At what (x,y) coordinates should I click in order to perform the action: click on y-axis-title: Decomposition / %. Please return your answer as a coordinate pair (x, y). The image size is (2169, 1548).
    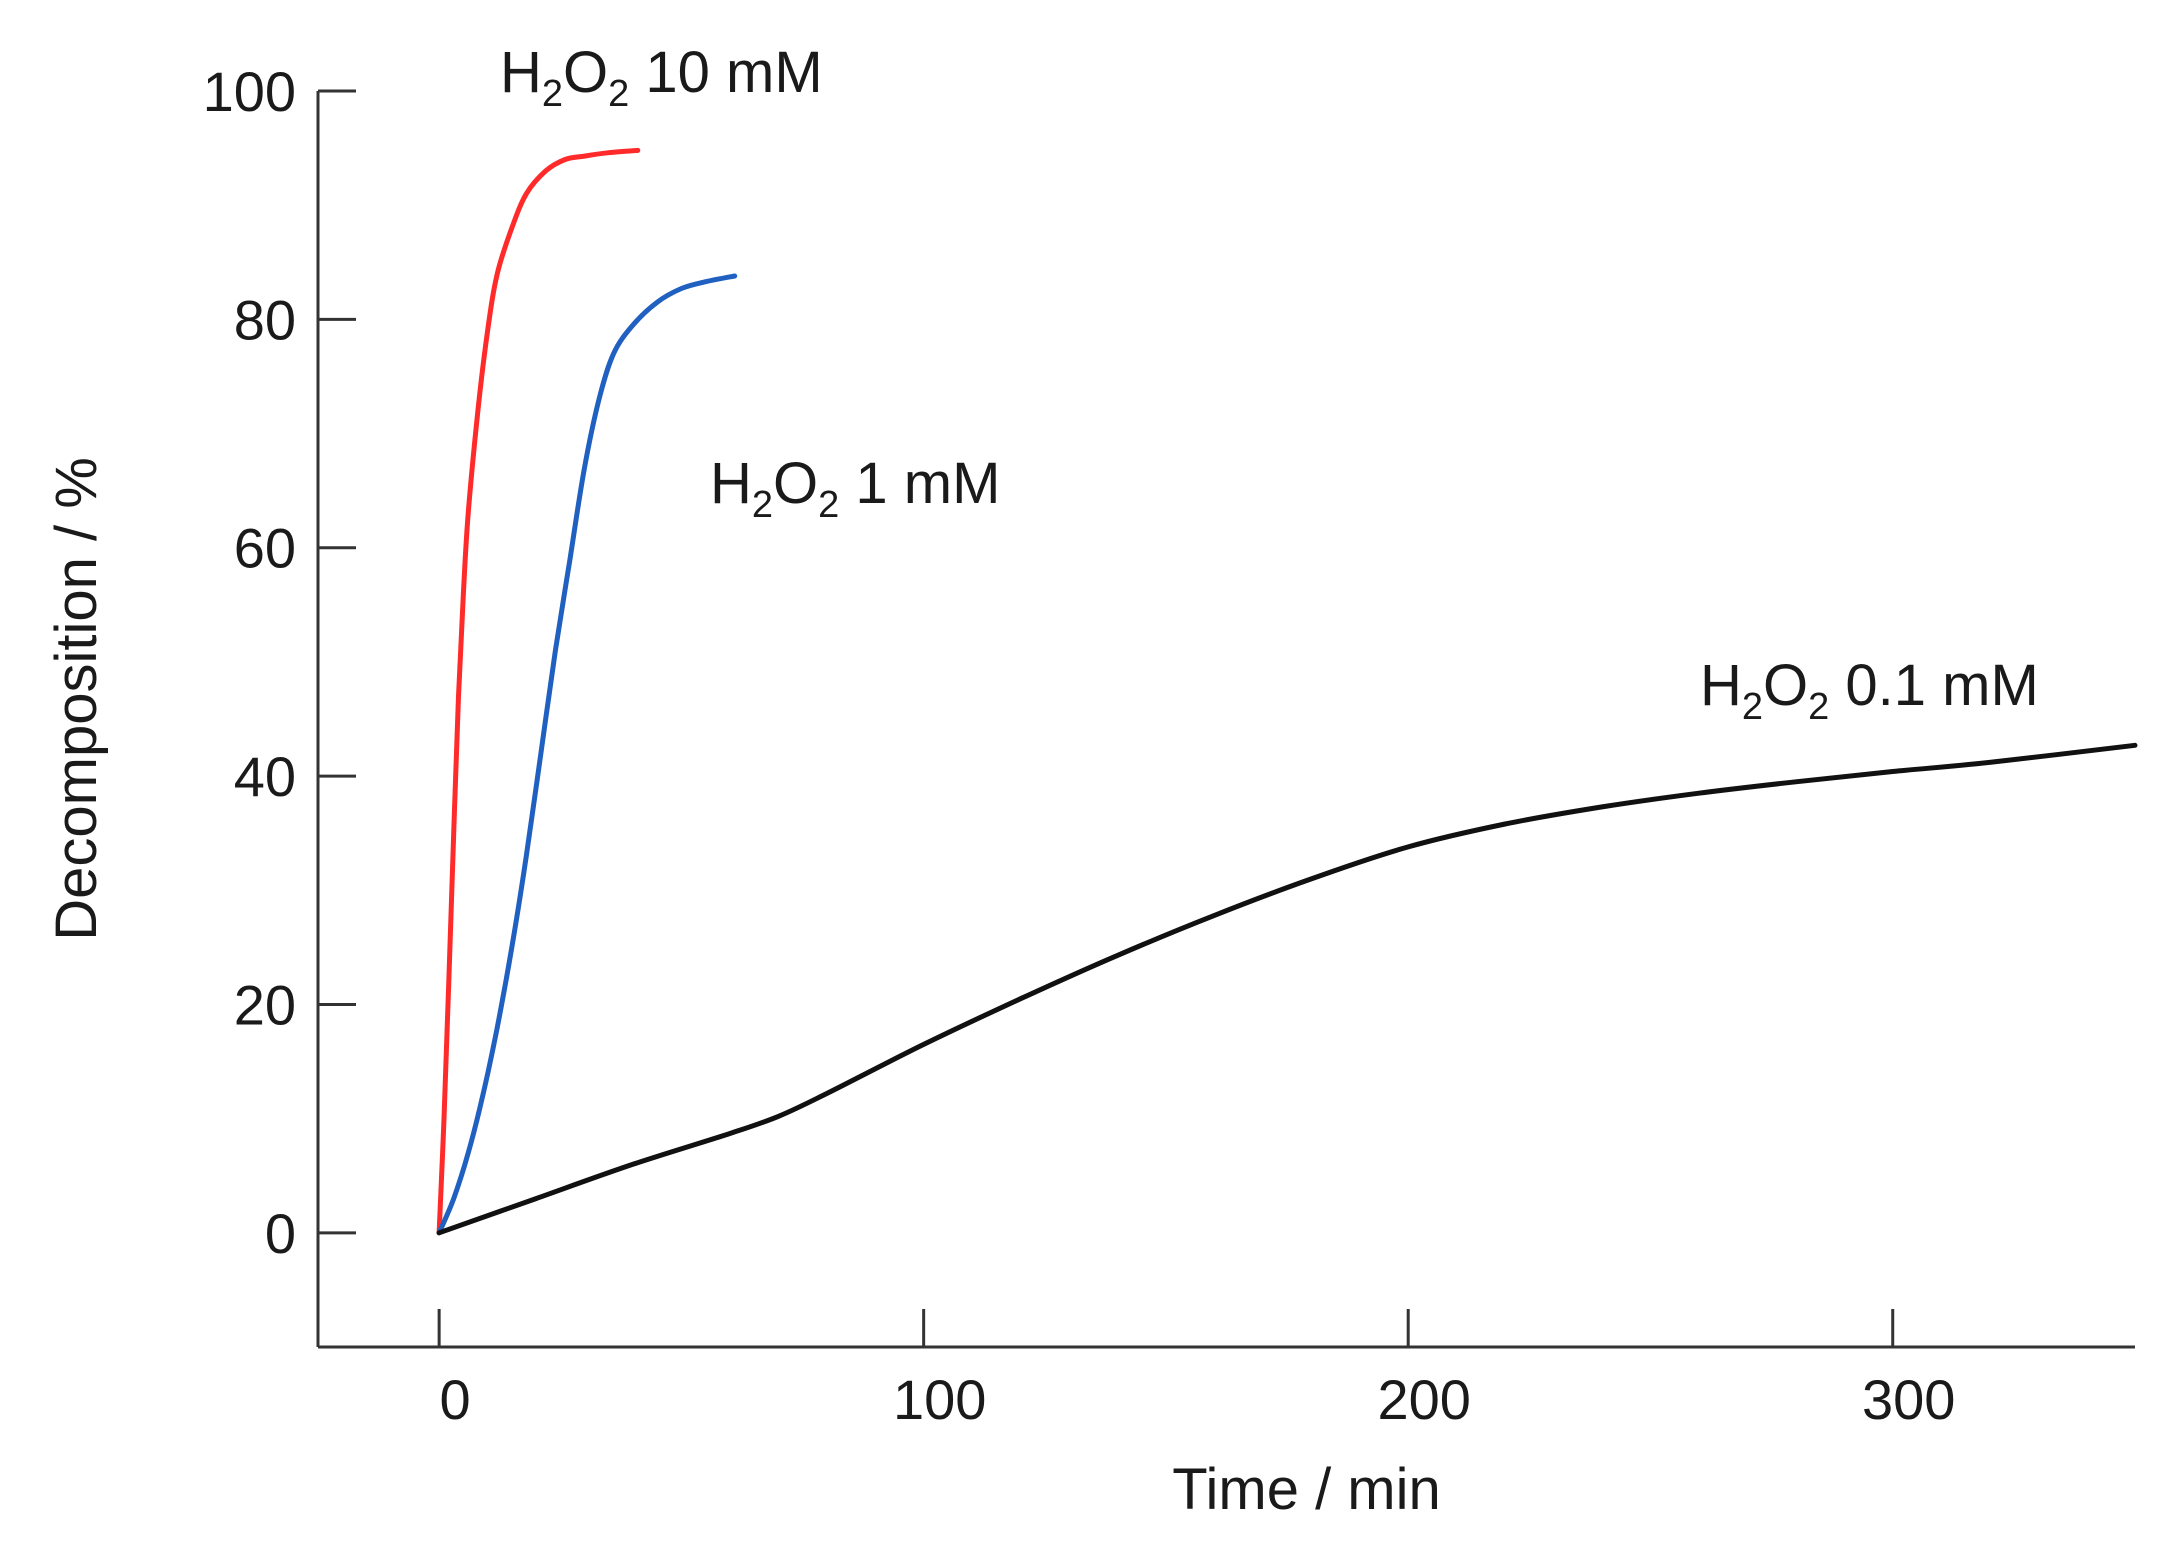
    Looking at the image, I should click on (76, 699).